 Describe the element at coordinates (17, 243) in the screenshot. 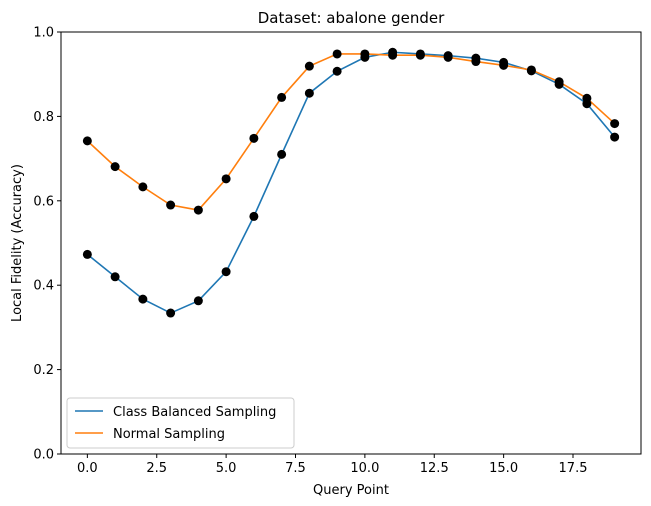

I see `y-axis-label: Local Fidelity (Accuracy)` at that location.